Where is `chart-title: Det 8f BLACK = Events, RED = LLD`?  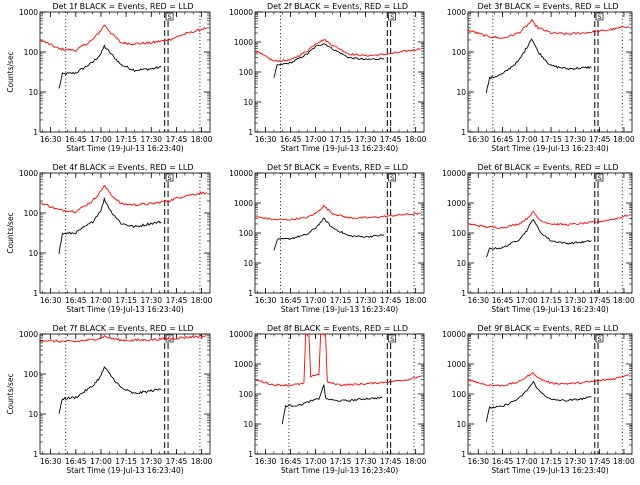 chart-title: Det 8f BLACK = Events, RED = LLD is located at coordinates (337, 328).